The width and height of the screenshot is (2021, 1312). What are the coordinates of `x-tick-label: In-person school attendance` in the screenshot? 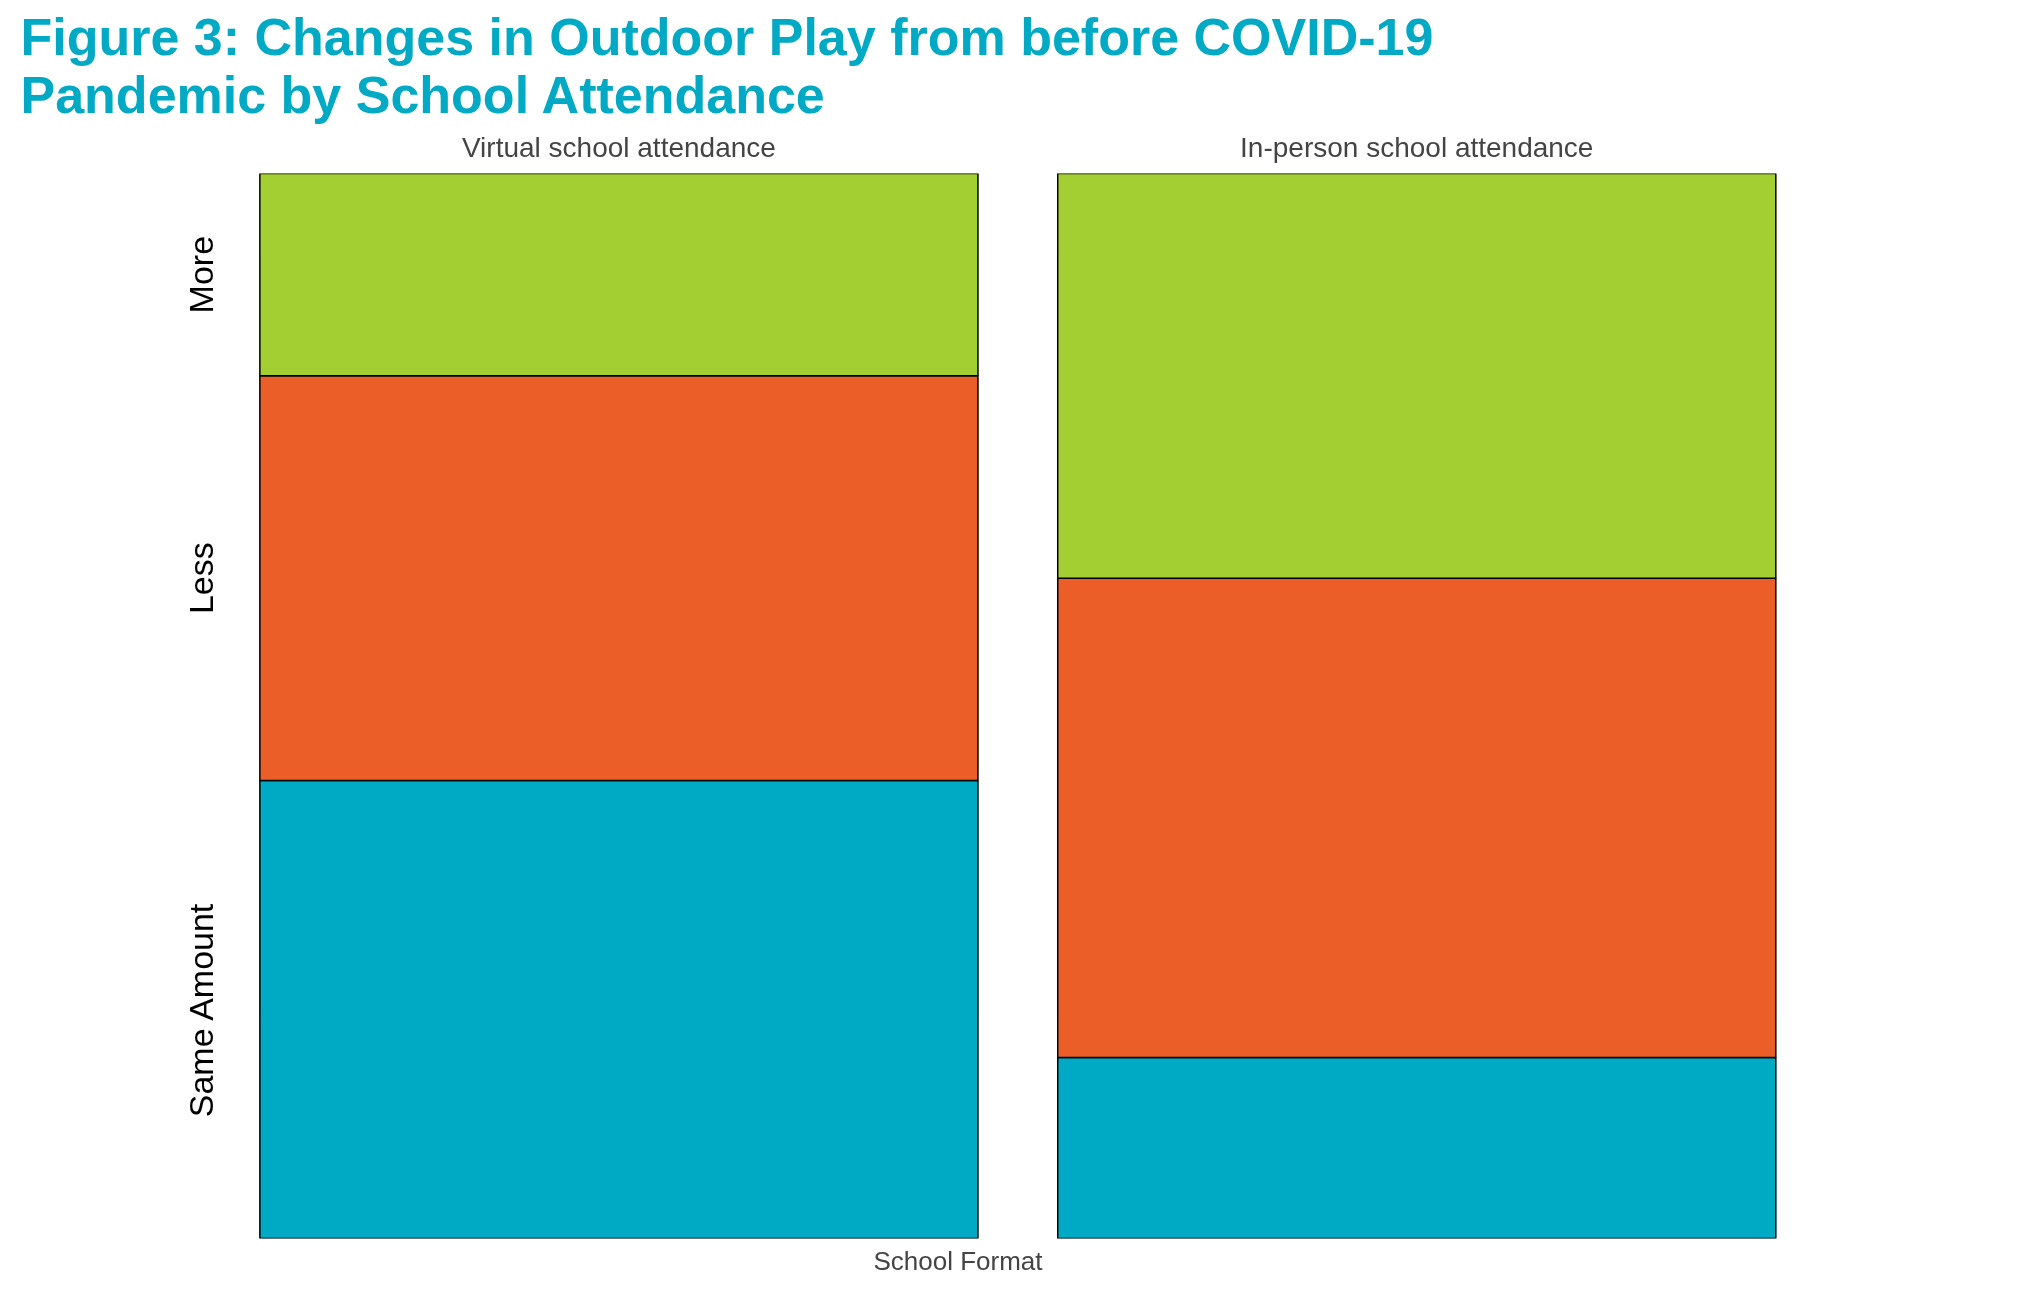 It's located at (1417, 147).